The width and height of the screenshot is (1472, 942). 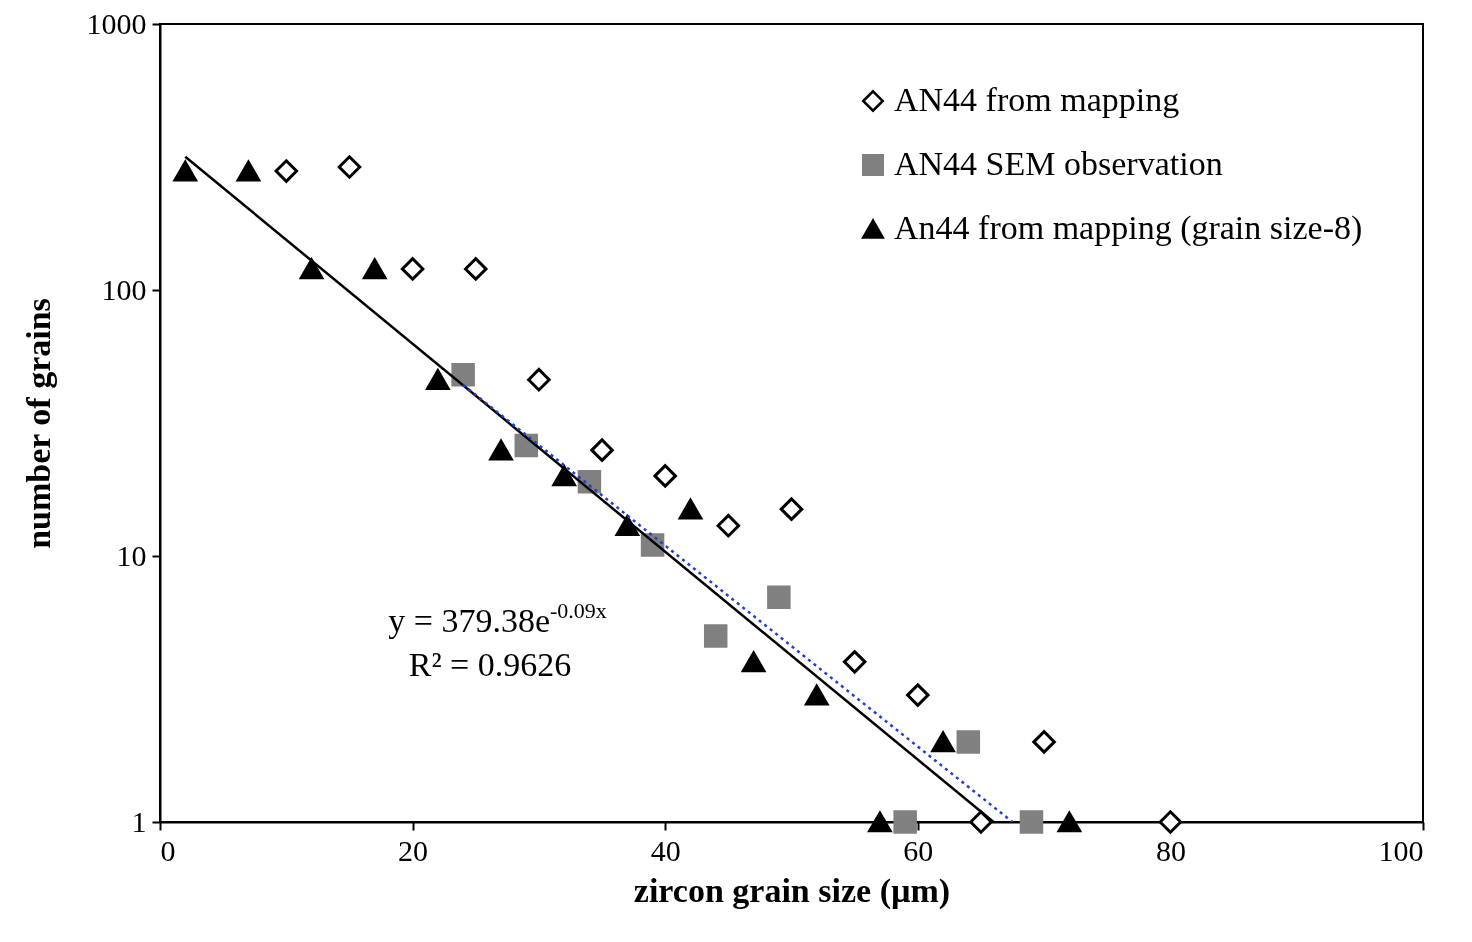 I want to click on x-tick-label: 60, so click(x=918, y=850).